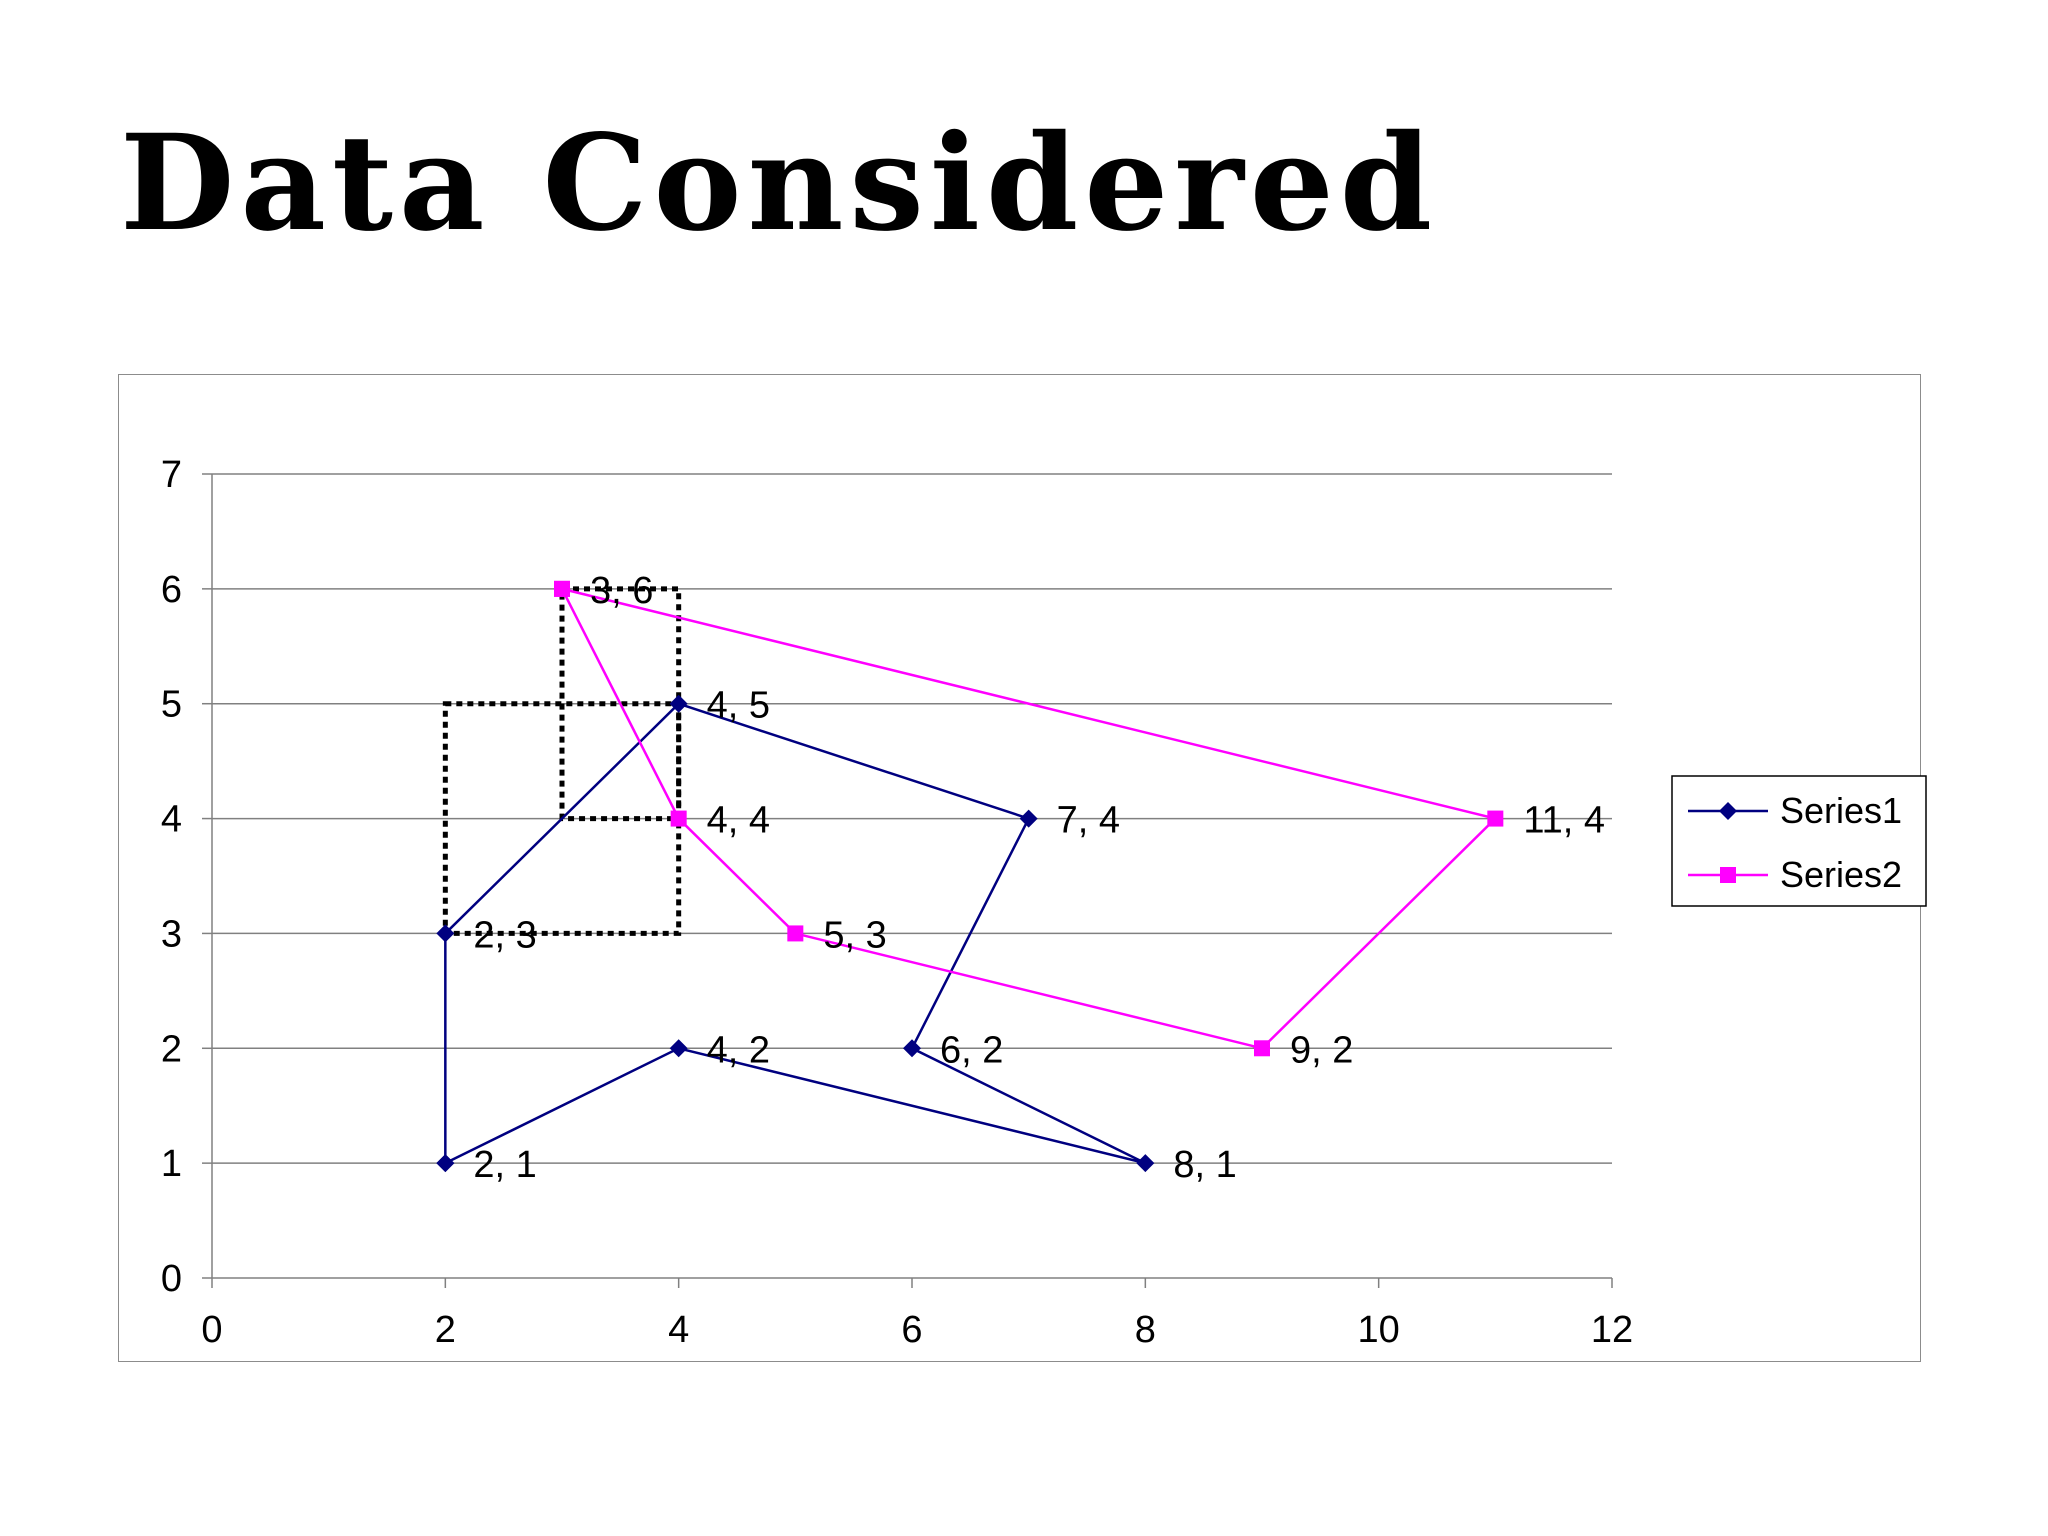 This screenshot has width=2048, height=1536. I want to click on data-label: 9, 2, so click(1321, 1050).